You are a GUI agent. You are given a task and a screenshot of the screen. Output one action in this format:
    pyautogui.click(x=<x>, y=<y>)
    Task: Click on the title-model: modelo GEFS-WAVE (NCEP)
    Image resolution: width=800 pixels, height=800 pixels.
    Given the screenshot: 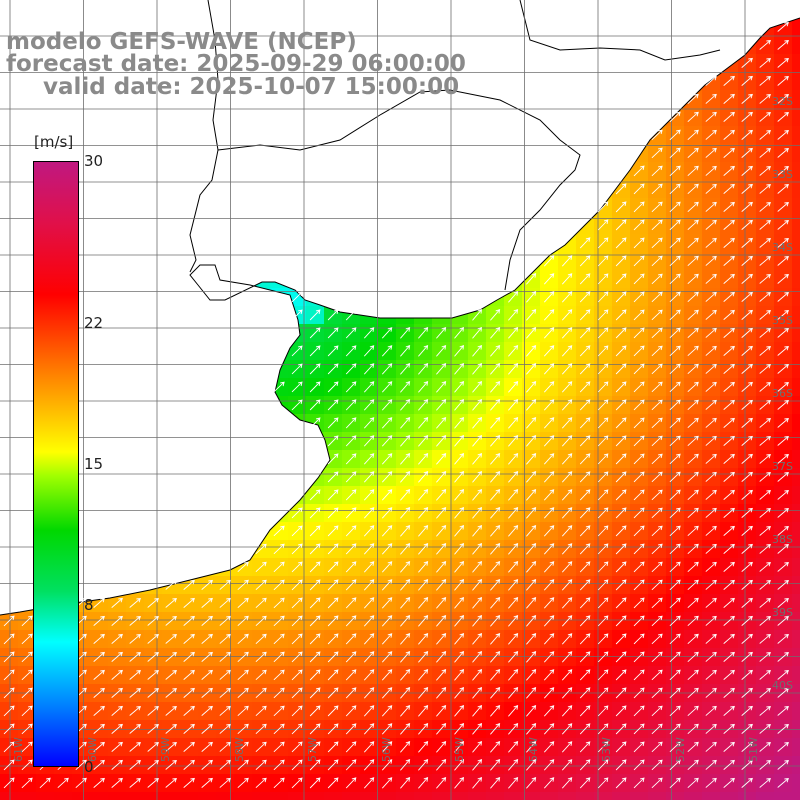 What is the action you would take?
    pyautogui.click(x=181, y=42)
    